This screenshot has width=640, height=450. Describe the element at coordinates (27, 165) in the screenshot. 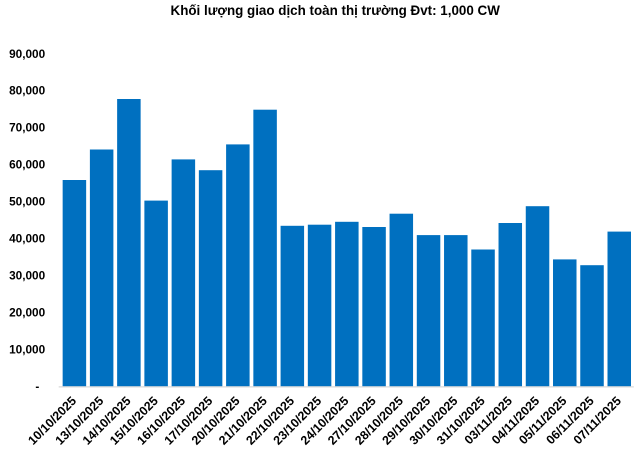

I see `svg-text: 60,000` at that location.